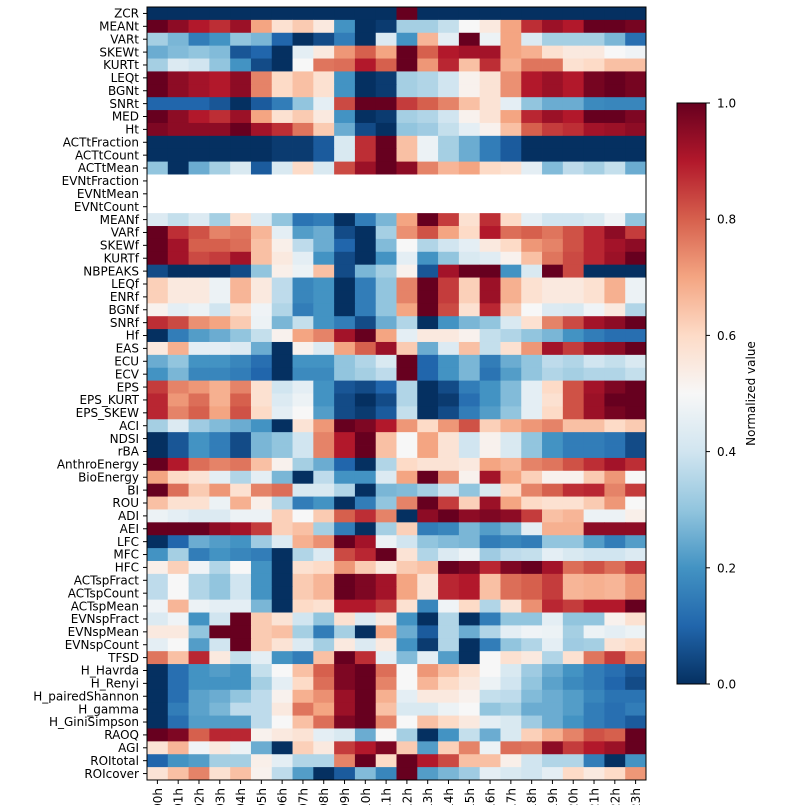 This screenshot has width=792, height=805. I want to click on y-tick-label: H_Havrda, so click(110, 671).